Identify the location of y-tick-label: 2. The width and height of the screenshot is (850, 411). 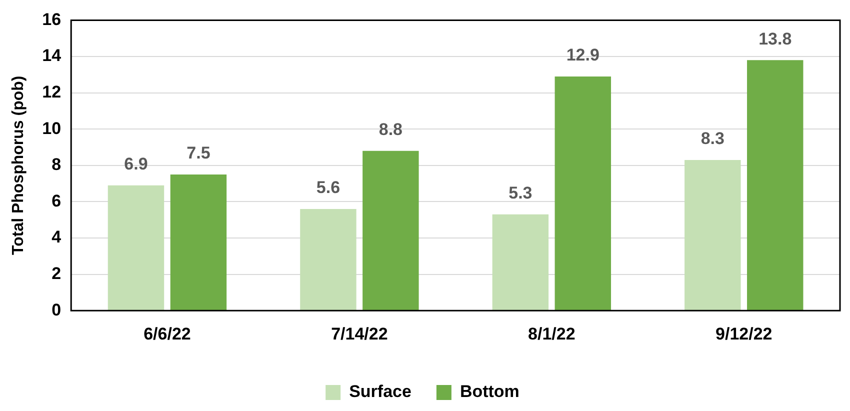
(57, 273).